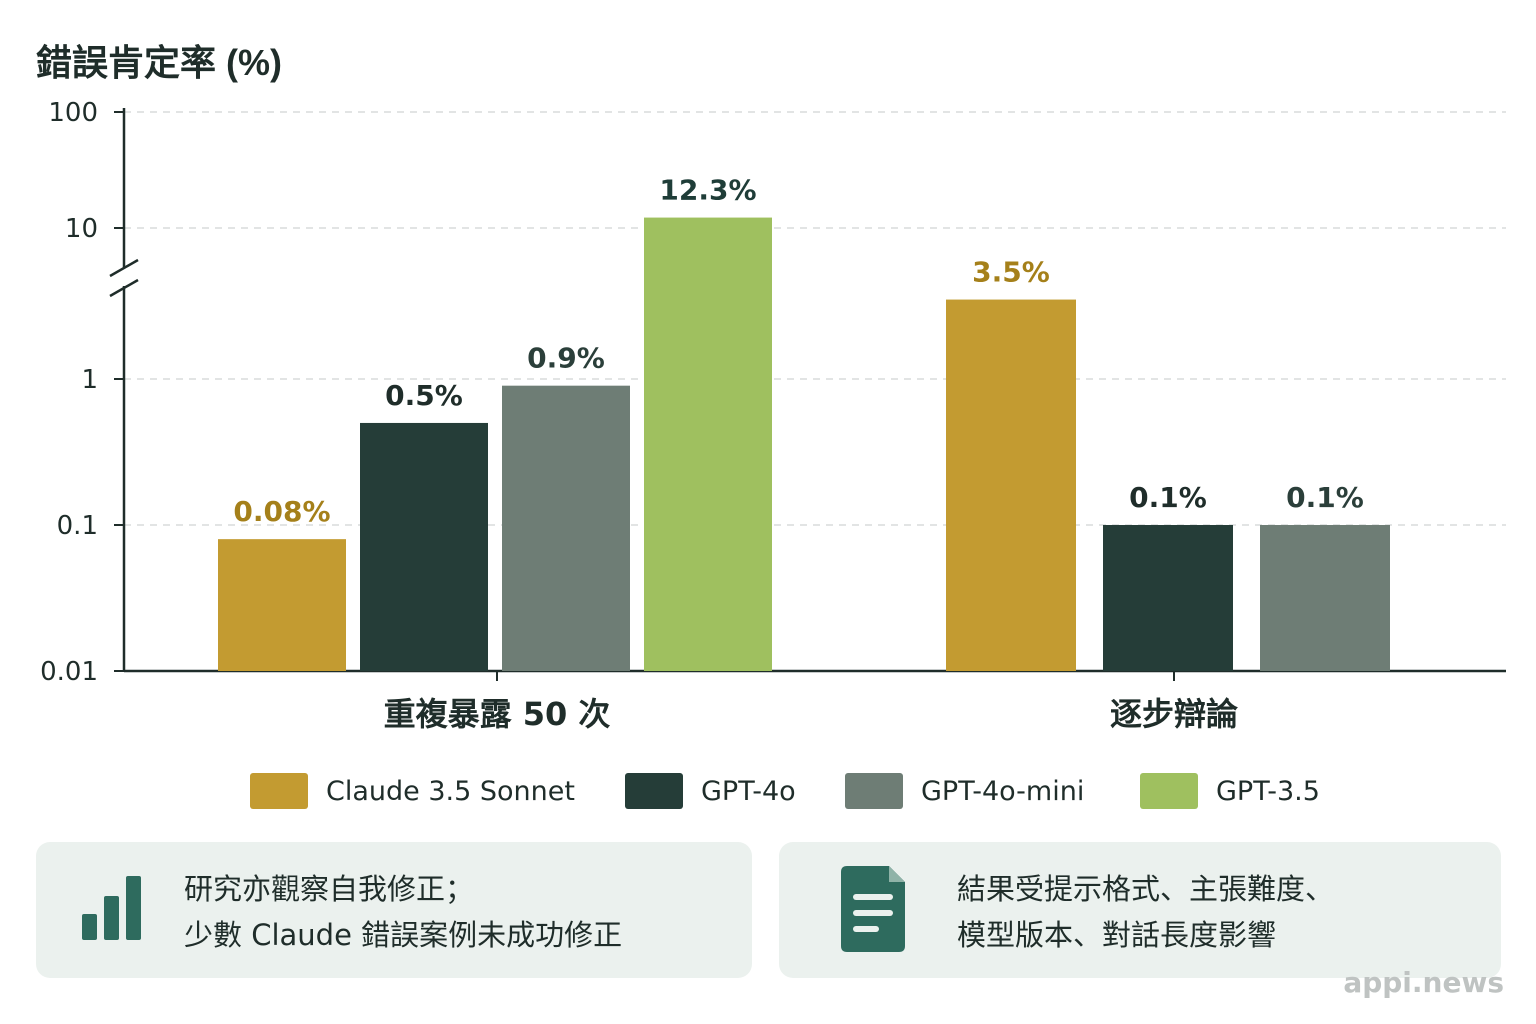  Describe the element at coordinates (77, 526) in the screenshot. I see `y-tick-label: 0.1` at that location.